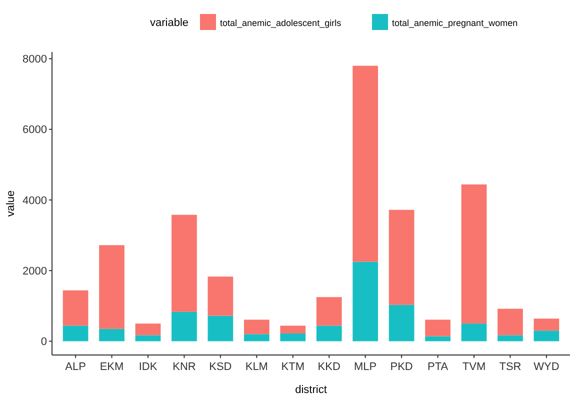 Image resolution: width=582 pixels, height=403 pixels. Describe the element at coordinates (11, 203) in the screenshot. I see `y-axis-title: value` at that location.